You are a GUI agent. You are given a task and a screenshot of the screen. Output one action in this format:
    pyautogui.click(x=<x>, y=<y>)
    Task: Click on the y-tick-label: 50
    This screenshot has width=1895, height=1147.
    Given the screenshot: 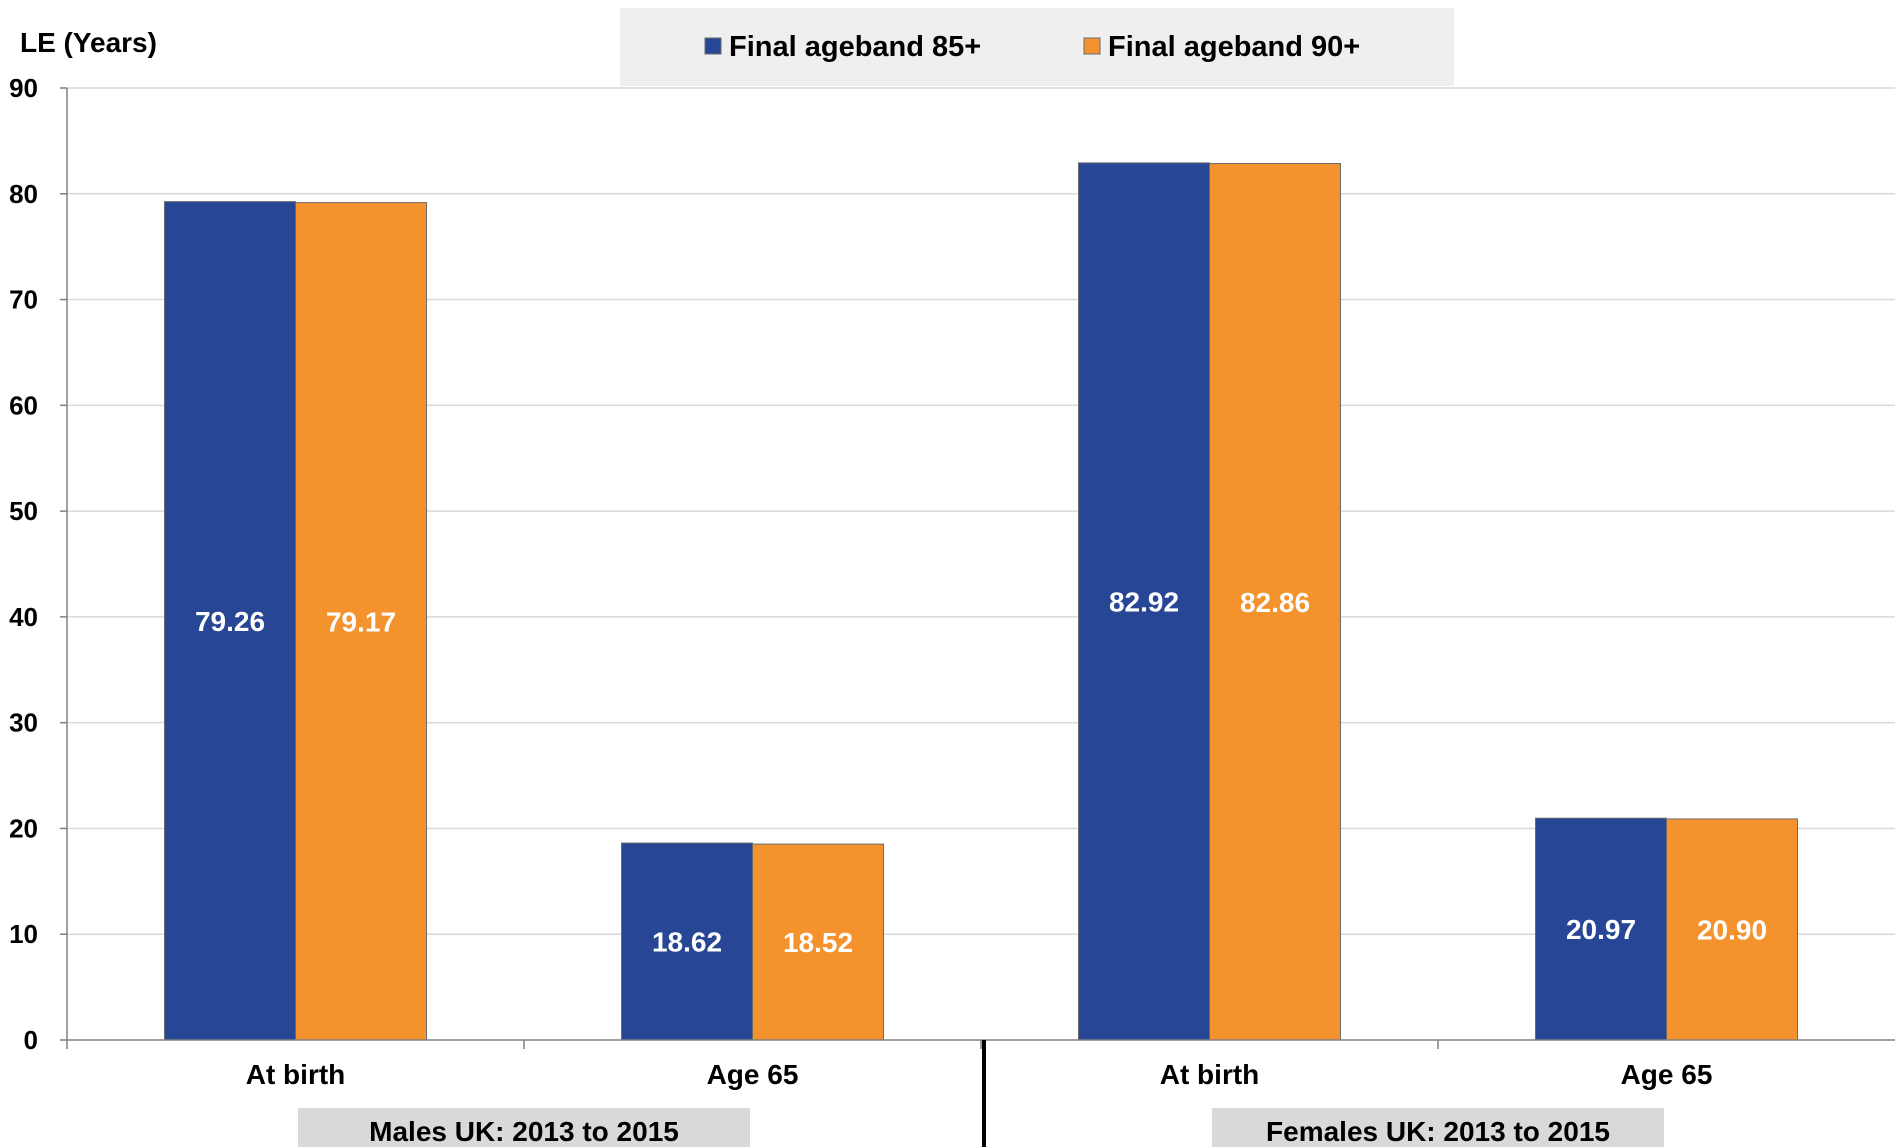 What is the action you would take?
    pyautogui.click(x=23, y=511)
    